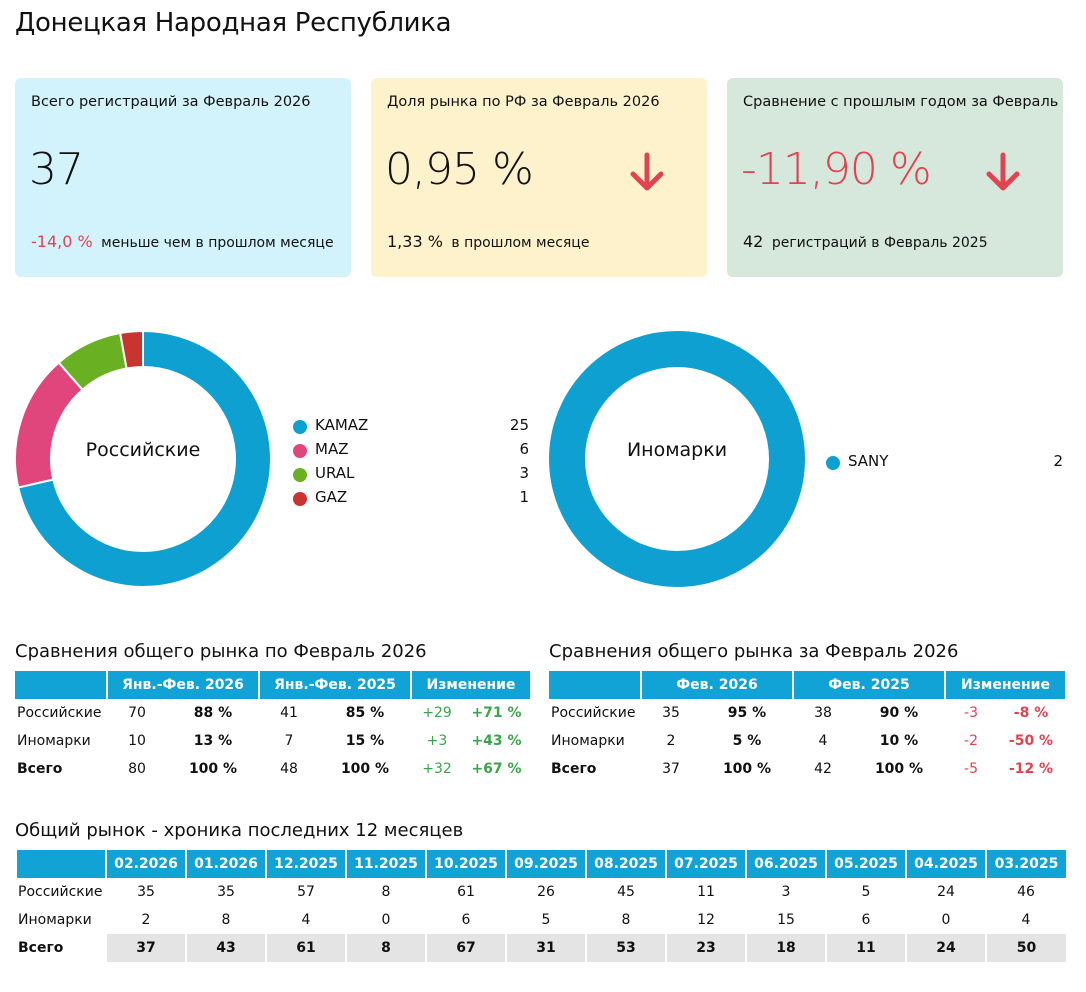  Describe the element at coordinates (705, 948) in the screenshot. I see `history-cell: 23` at that location.